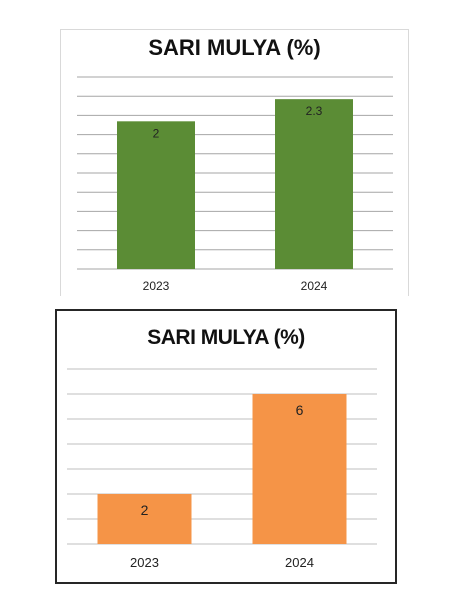 The image size is (455, 600). I want to click on data-label: 2.3, so click(314, 111).